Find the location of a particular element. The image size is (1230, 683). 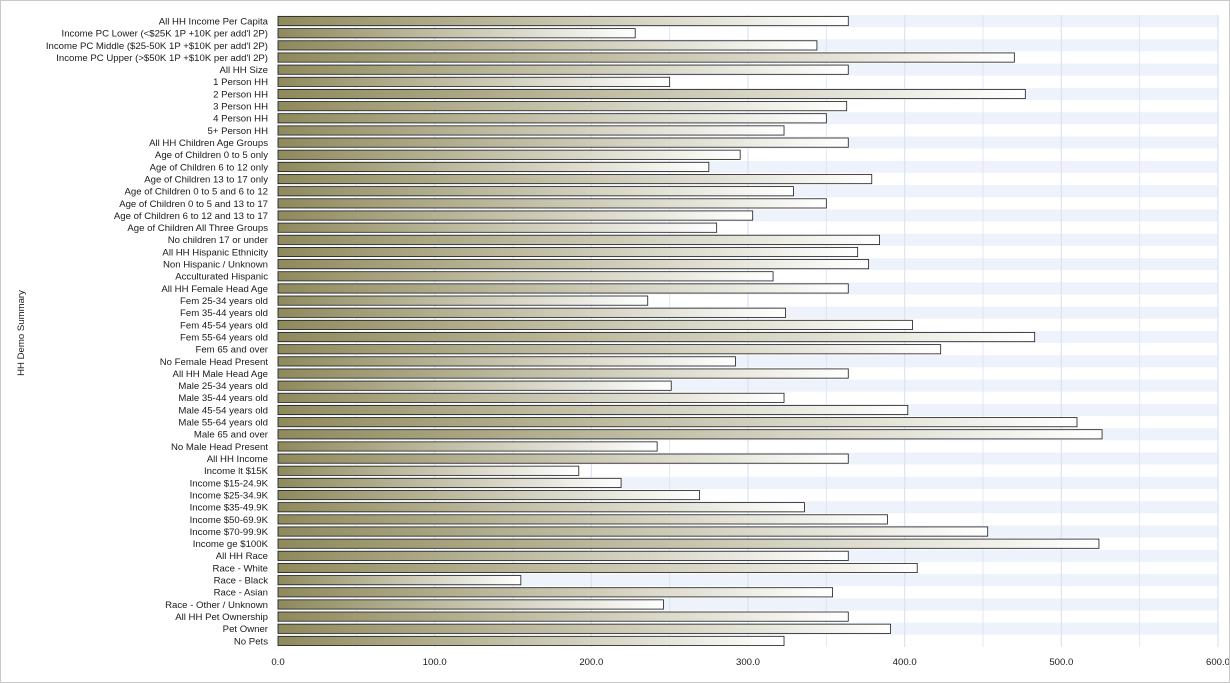

category-label: Income $70-99.9K is located at coordinates (229, 532).